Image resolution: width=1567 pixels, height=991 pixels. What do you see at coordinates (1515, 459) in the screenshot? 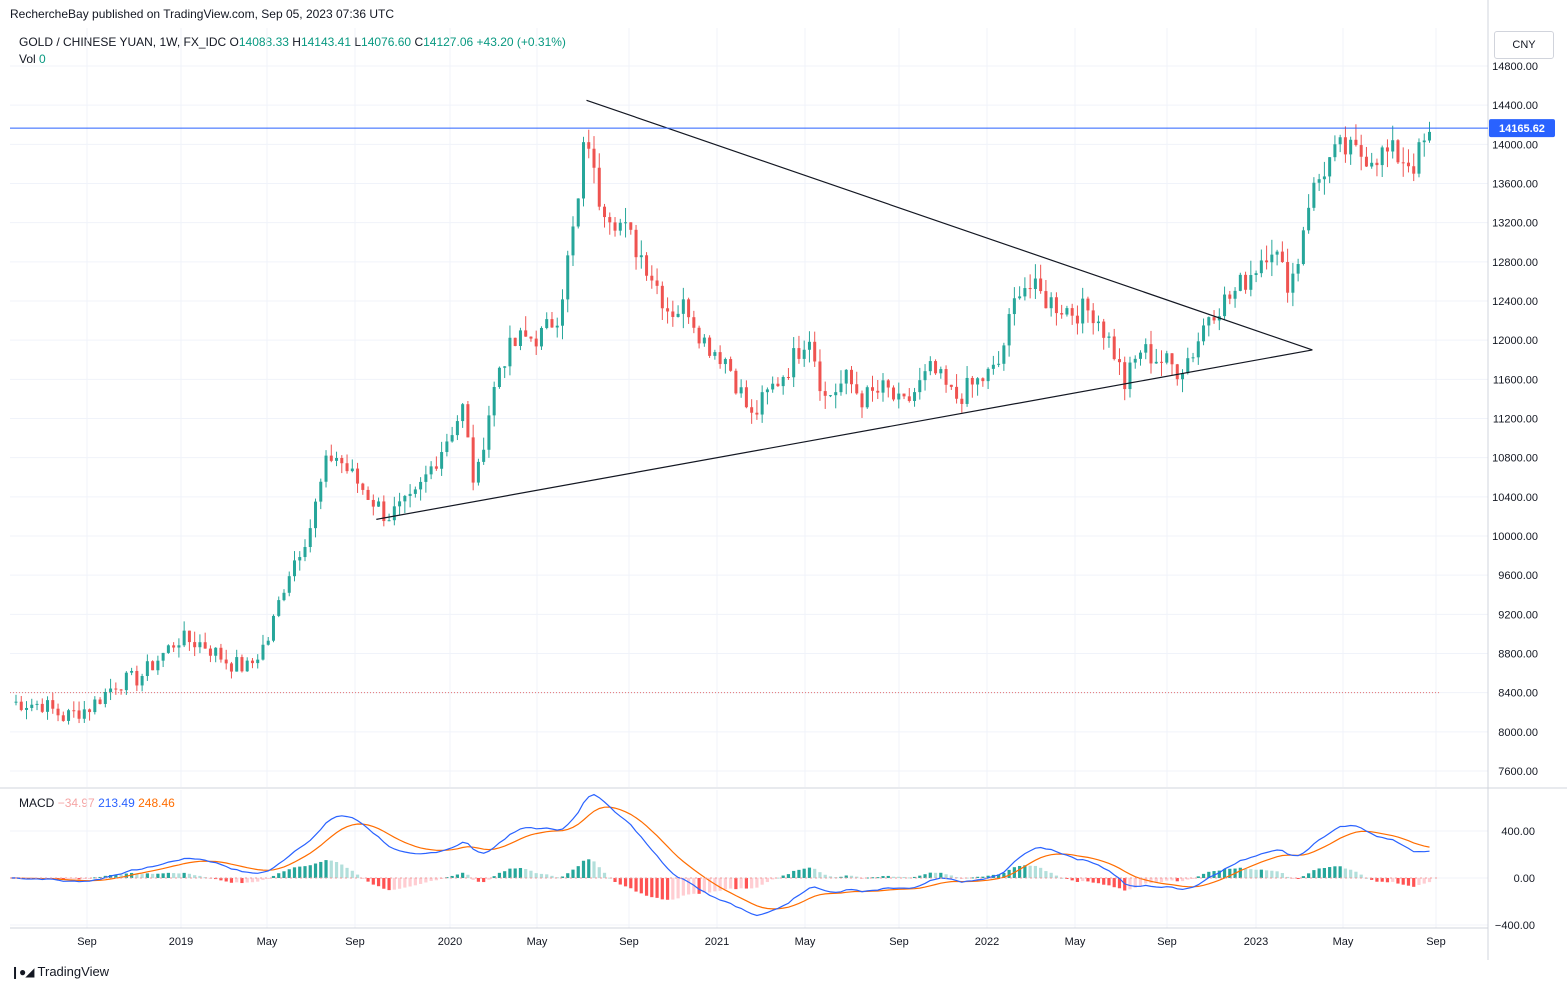
I see `price-tick-label: 10800.00` at bounding box center [1515, 459].